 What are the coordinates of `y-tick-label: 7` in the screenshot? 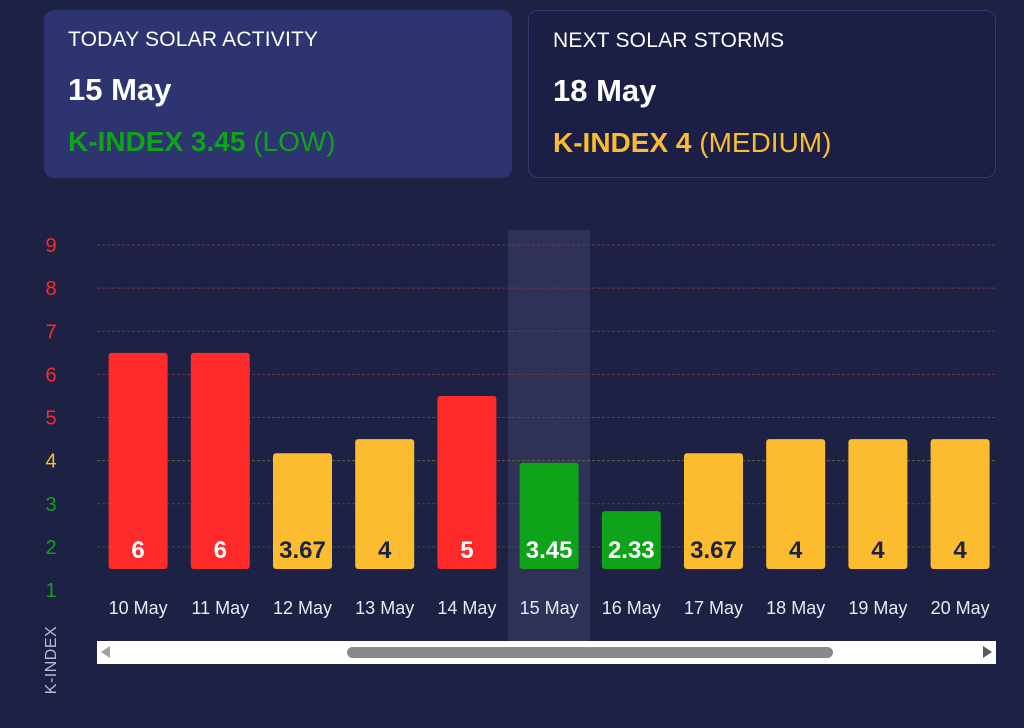 It's located at (50, 332).